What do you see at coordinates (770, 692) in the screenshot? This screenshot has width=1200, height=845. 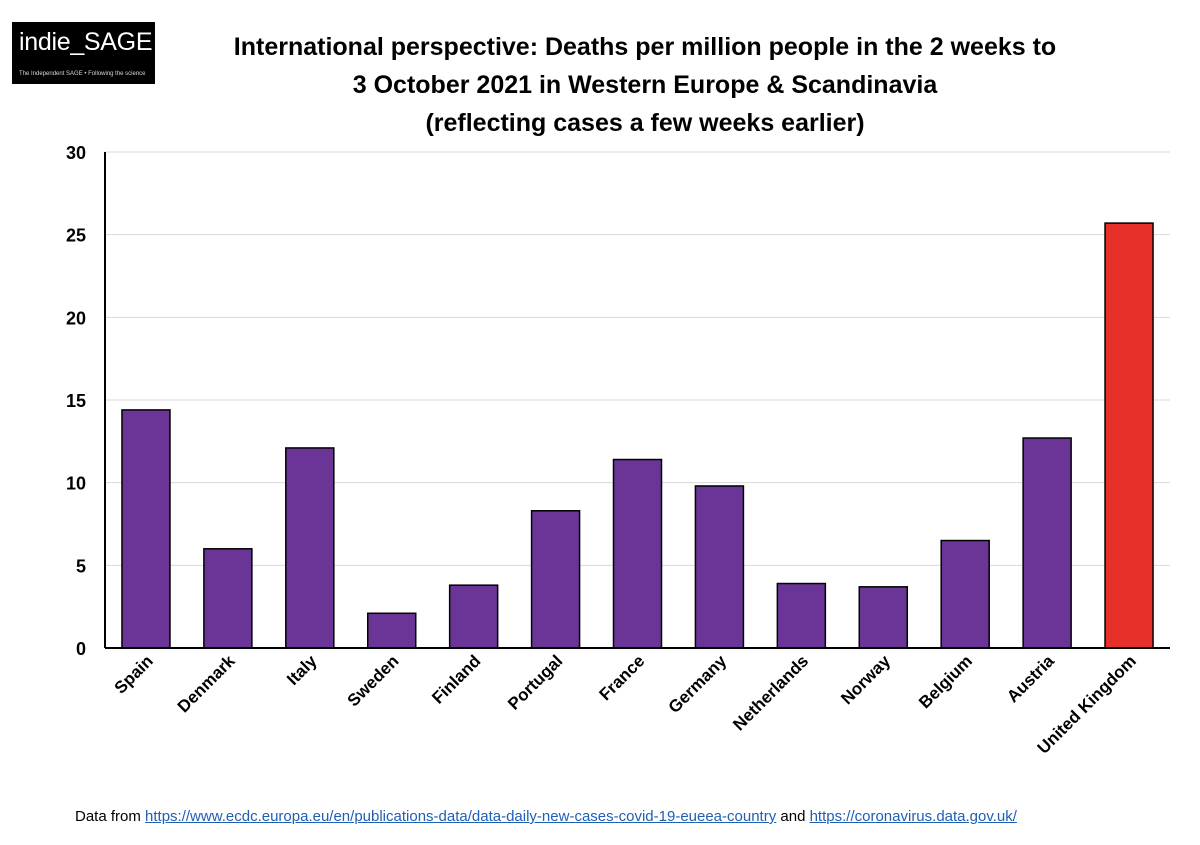 I see `x-tick-label: Netherlands` at bounding box center [770, 692].